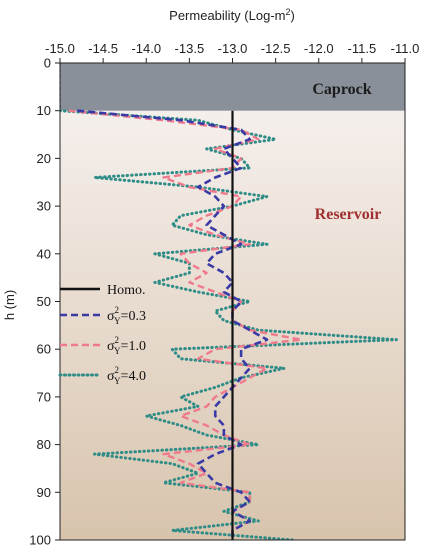 The width and height of the screenshot is (424, 550). Describe the element at coordinates (190, 48) in the screenshot. I see `x-tick-label: -13.5` at that location.